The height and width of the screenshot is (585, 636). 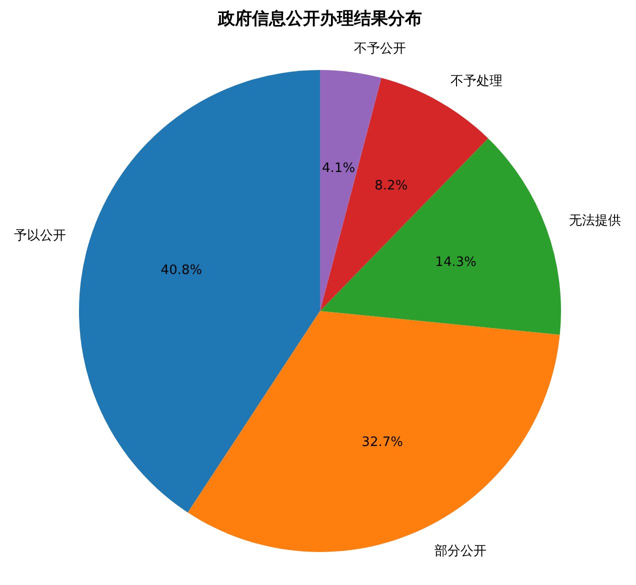 What do you see at coordinates (595, 221) in the screenshot?
I see `slice-label: 无法提供` at bounding box center [595, 221].